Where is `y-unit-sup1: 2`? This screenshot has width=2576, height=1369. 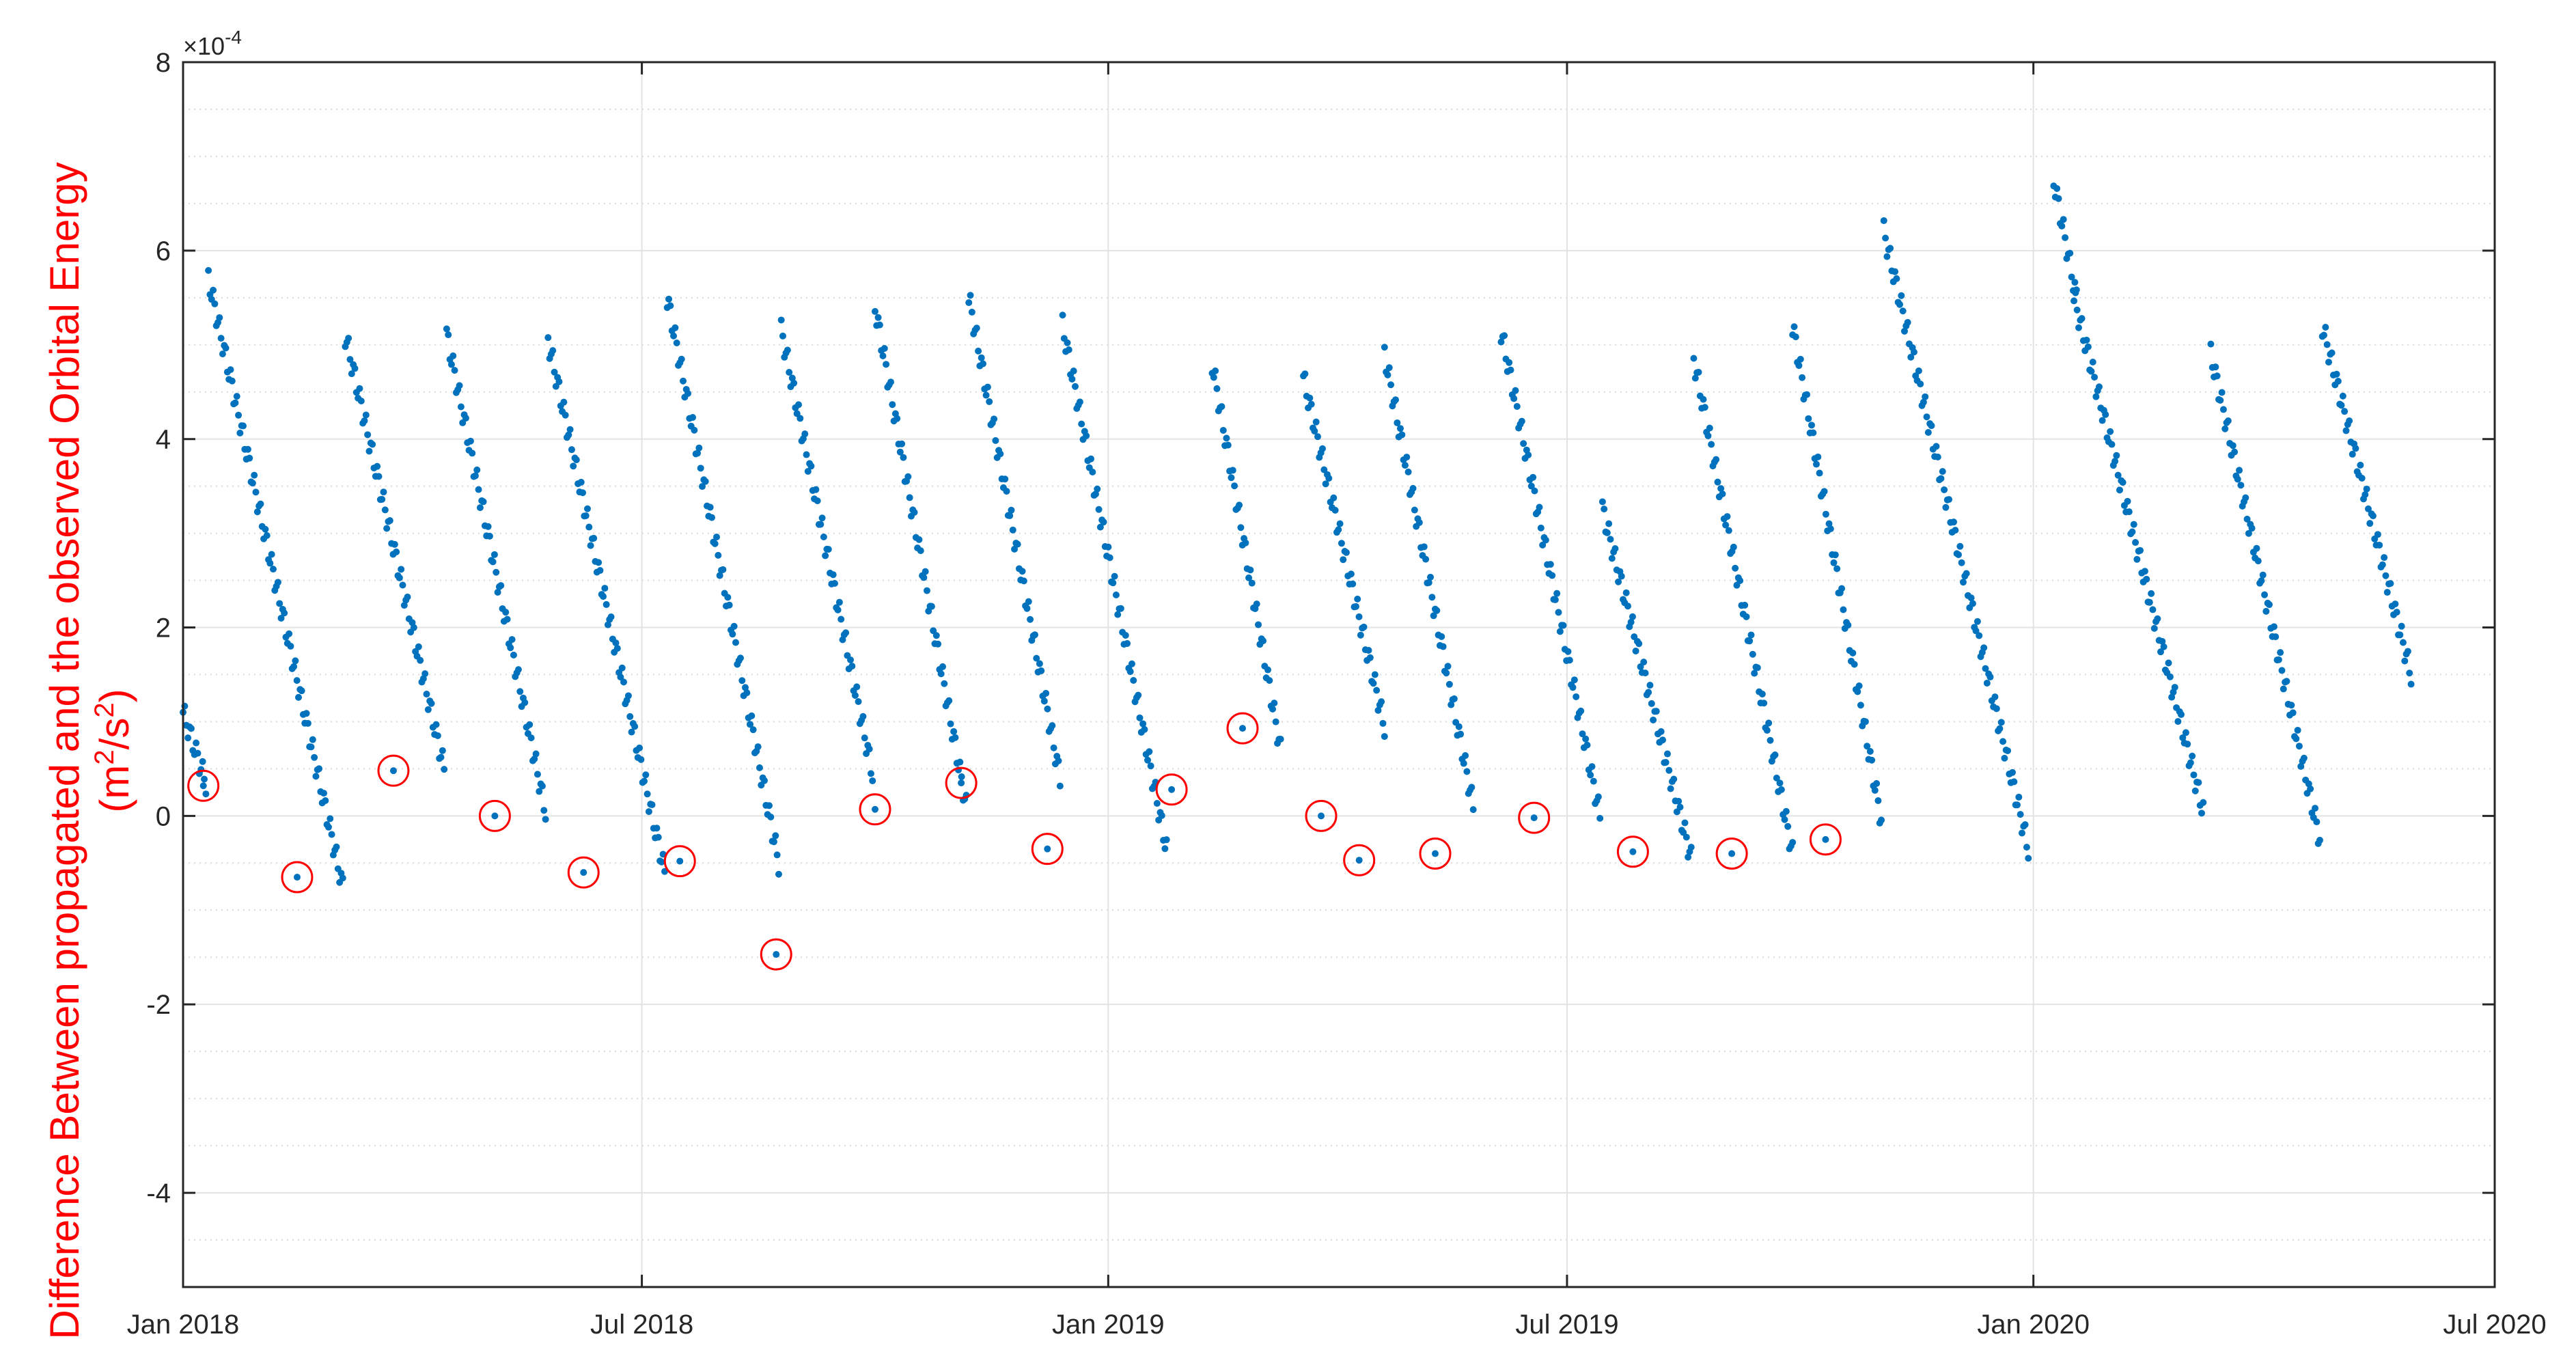
y-unit-sup1: 2 is located at coordinates (105, 757).